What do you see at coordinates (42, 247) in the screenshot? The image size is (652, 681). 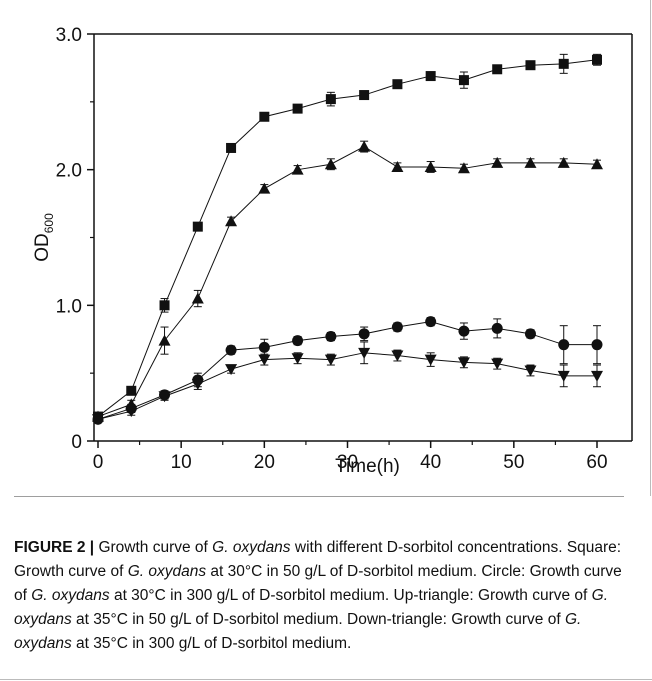 I see `y-axis-label-main: OD` at bounding box center [42, 247].